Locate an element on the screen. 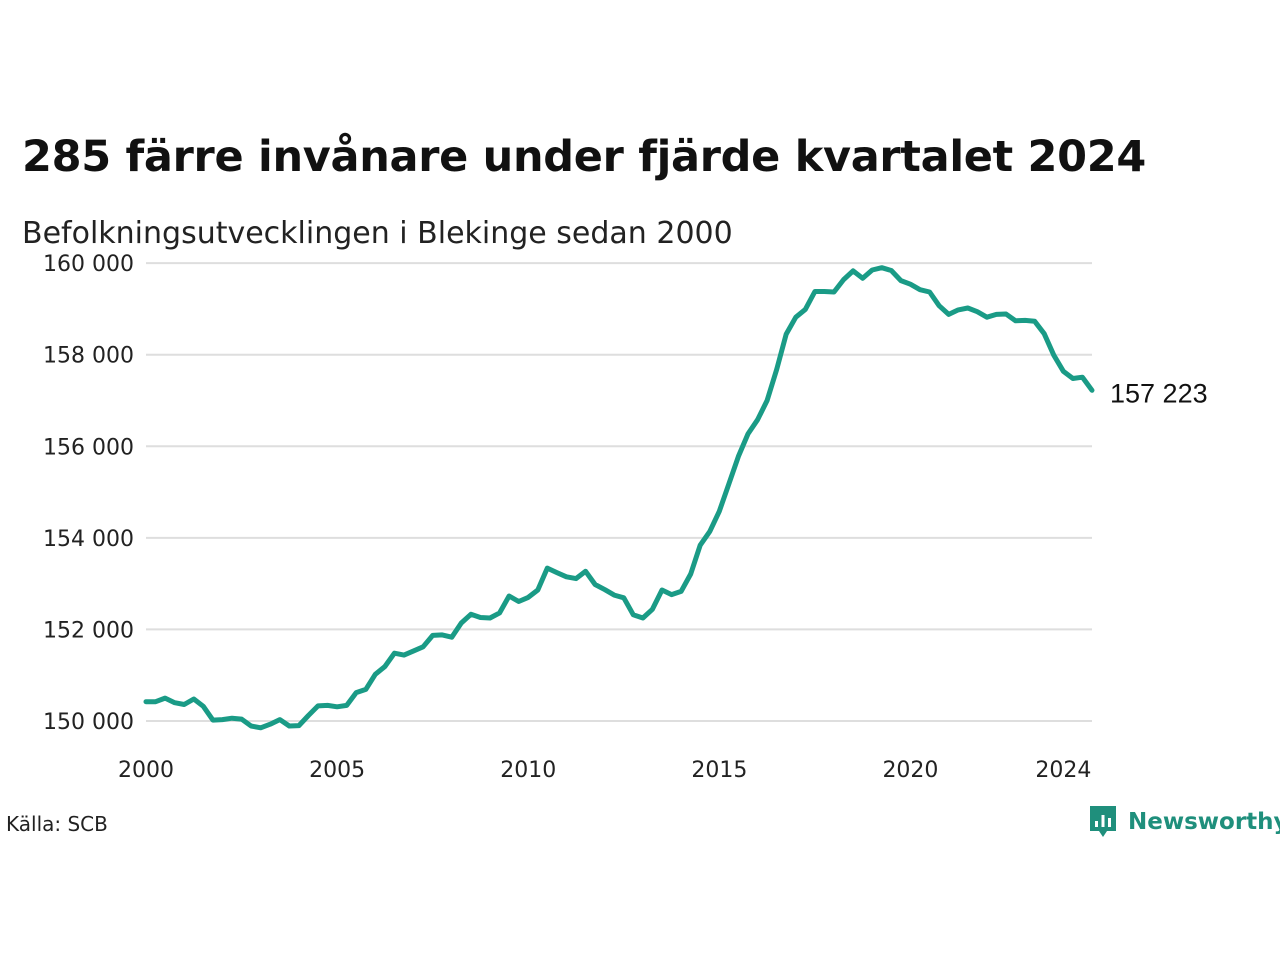 This screenshot has height=960, width=1280. y-tick-label: 160 000 is located at coordinates (88, 264).